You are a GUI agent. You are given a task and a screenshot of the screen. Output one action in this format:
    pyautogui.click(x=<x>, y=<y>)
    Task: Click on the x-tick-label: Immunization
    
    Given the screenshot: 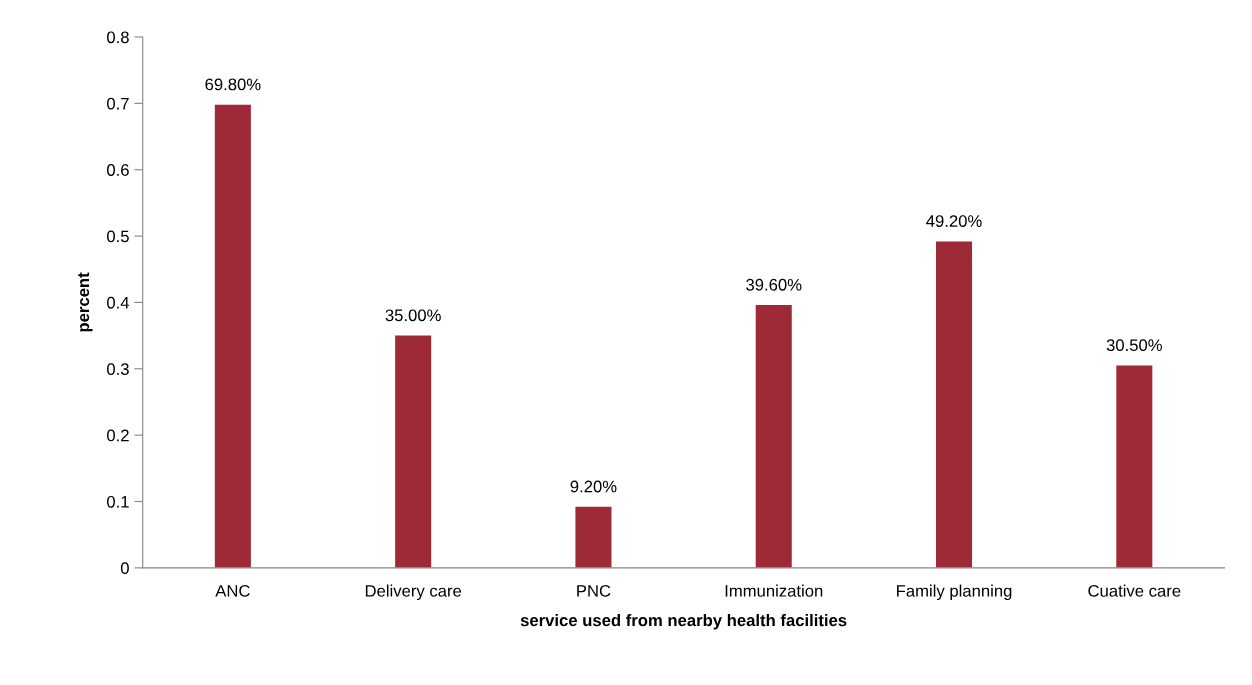 What is the action you would take?
    pyautogui.click(x=774, y=590)
    